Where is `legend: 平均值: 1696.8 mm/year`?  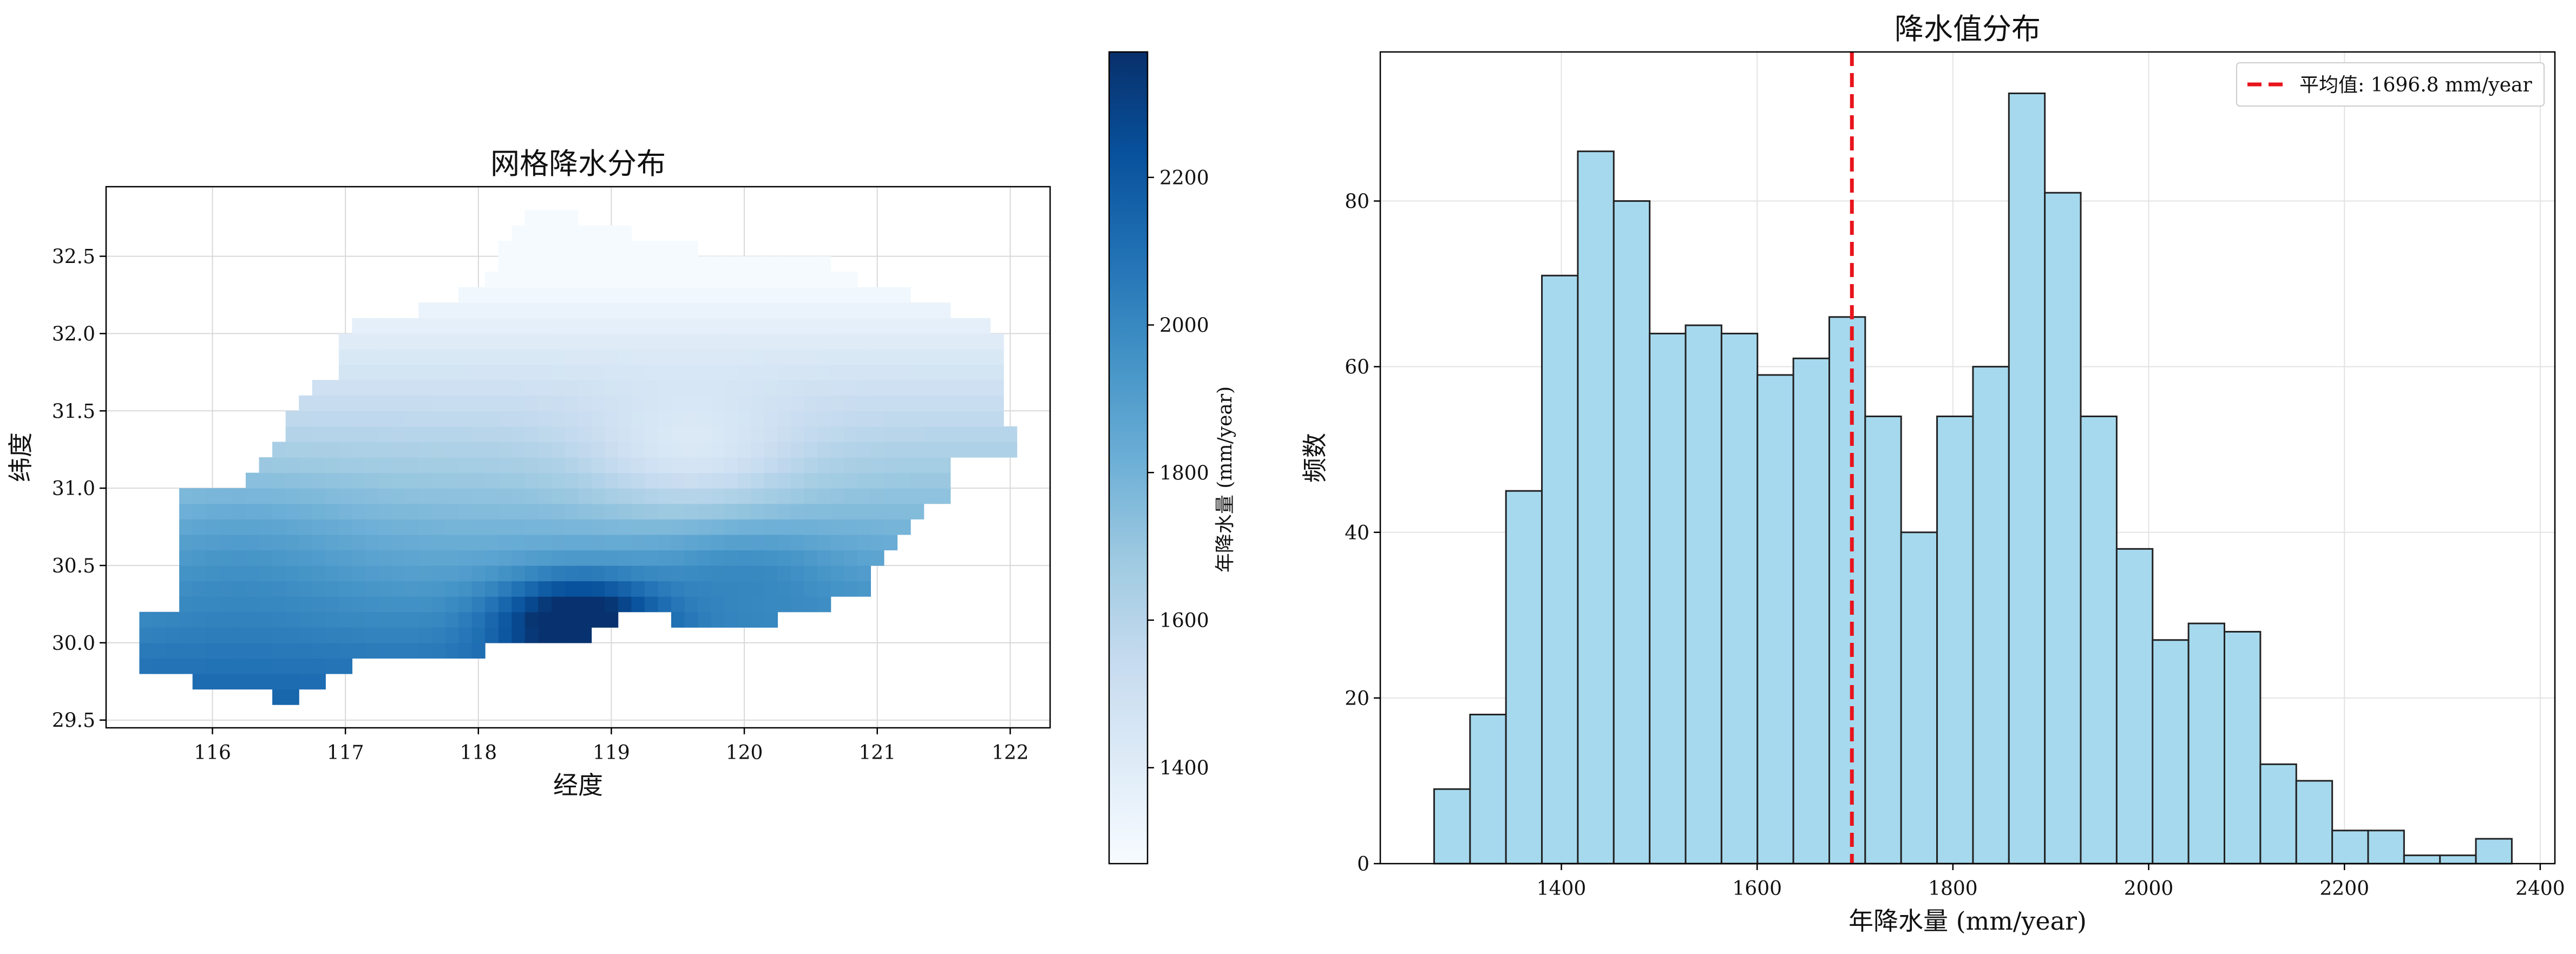
legend: 平均值: 1696.8 mm/year is located at coordinates (2391, 84).